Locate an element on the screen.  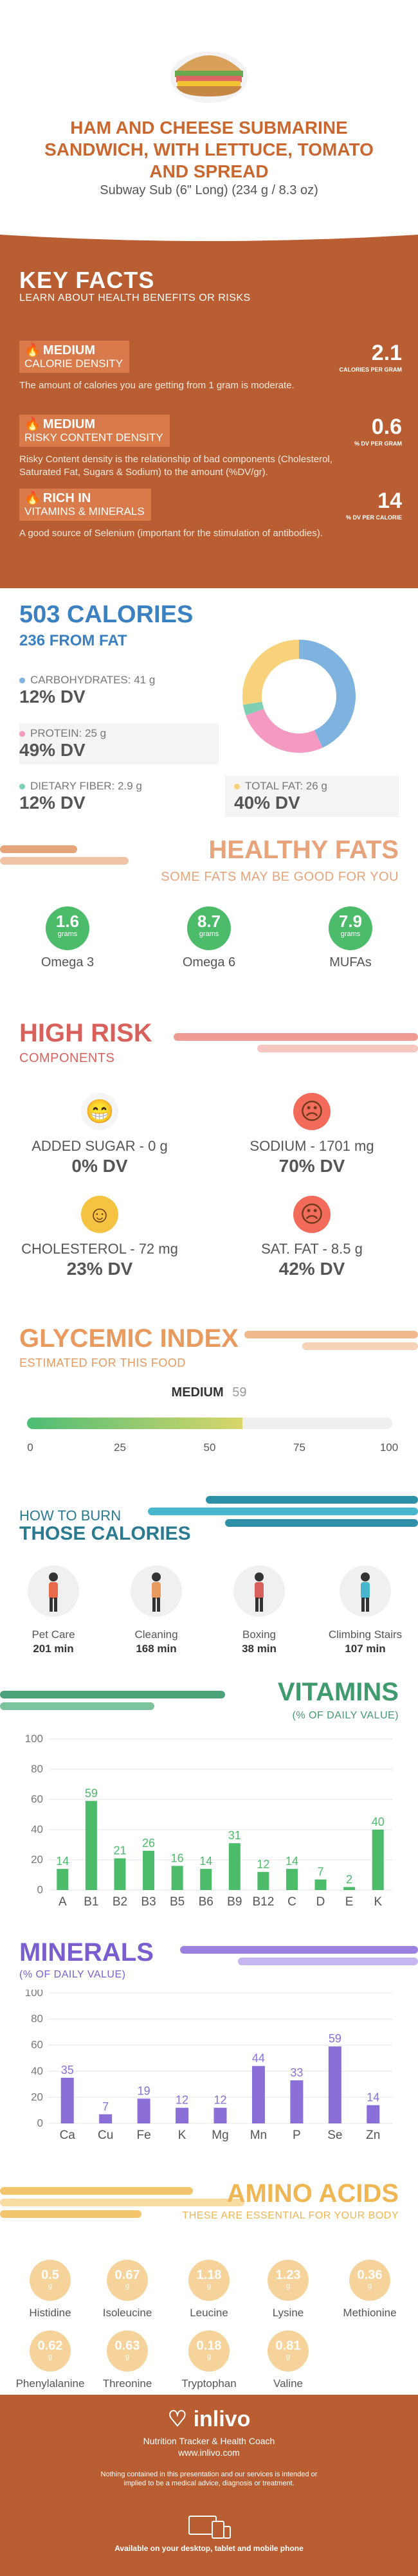
amino-acid-name: Phenylalanine is located at coordinates (50, 2383).